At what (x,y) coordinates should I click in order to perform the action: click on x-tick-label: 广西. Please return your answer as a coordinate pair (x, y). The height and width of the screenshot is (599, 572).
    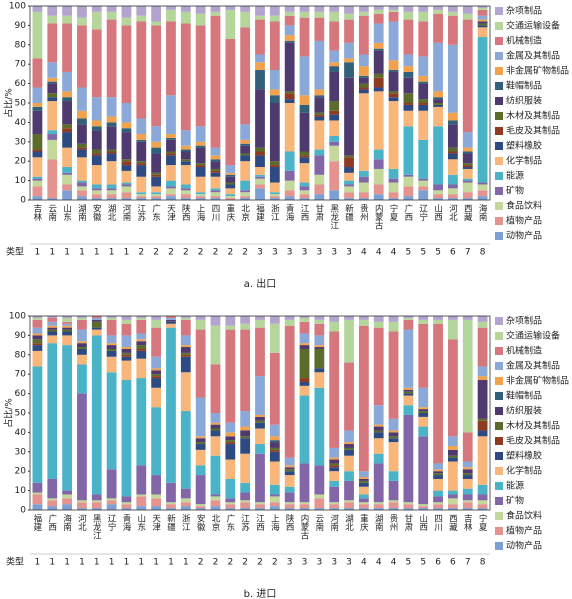
    Looking at the image, I should click on (52, 522).